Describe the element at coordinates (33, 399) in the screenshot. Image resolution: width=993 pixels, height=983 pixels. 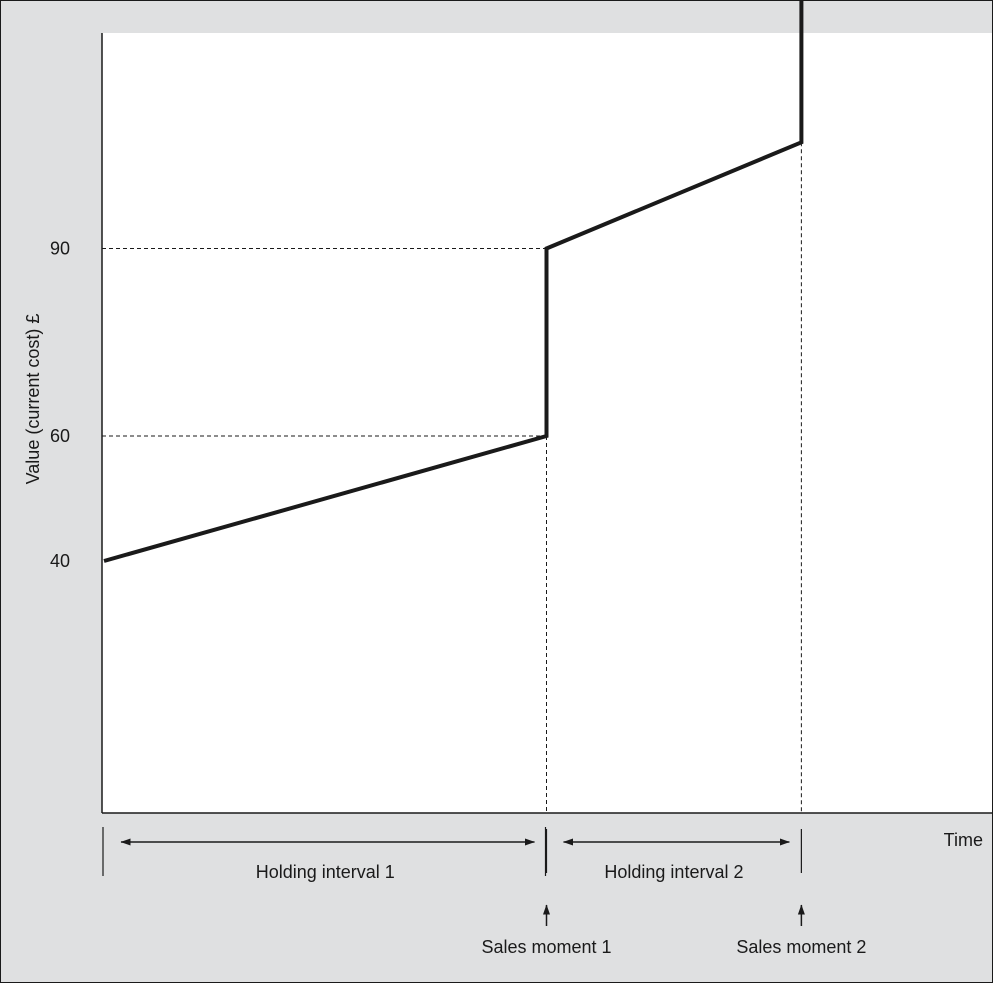
I see `y-axis-label: Value (current cost) £` at that location.